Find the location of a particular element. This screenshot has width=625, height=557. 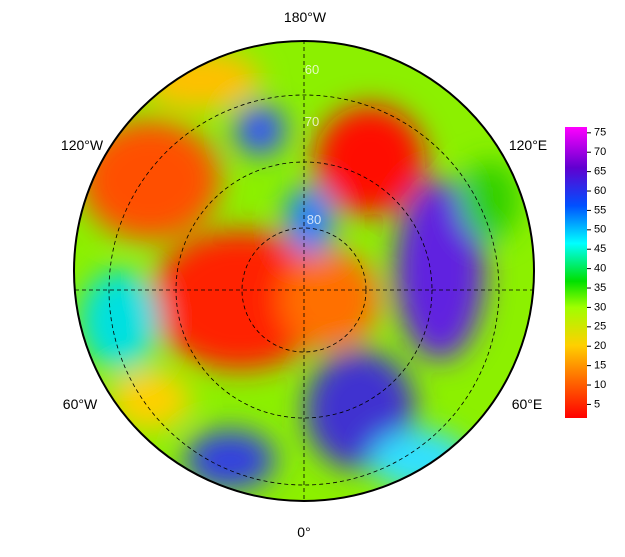

colorbar-tick-label: 5 is located at coordinates (597, 404).